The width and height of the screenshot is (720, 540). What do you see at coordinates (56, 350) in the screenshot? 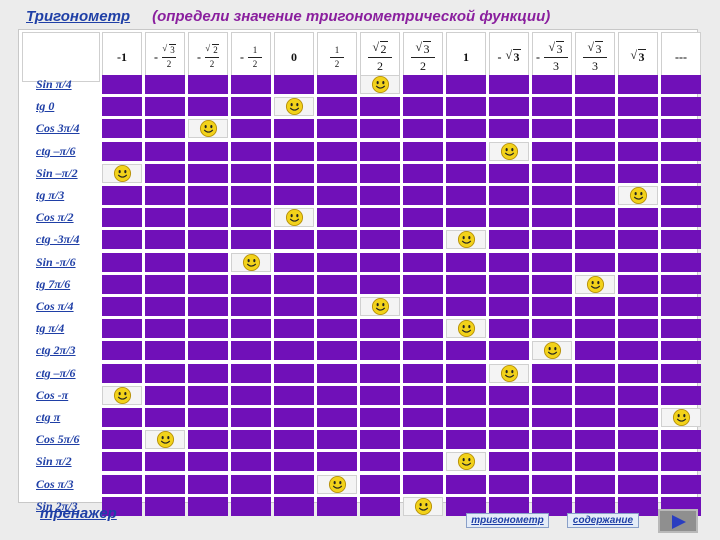
I see `row-label: ctg 2π/3` at bounding box center [56, 350].